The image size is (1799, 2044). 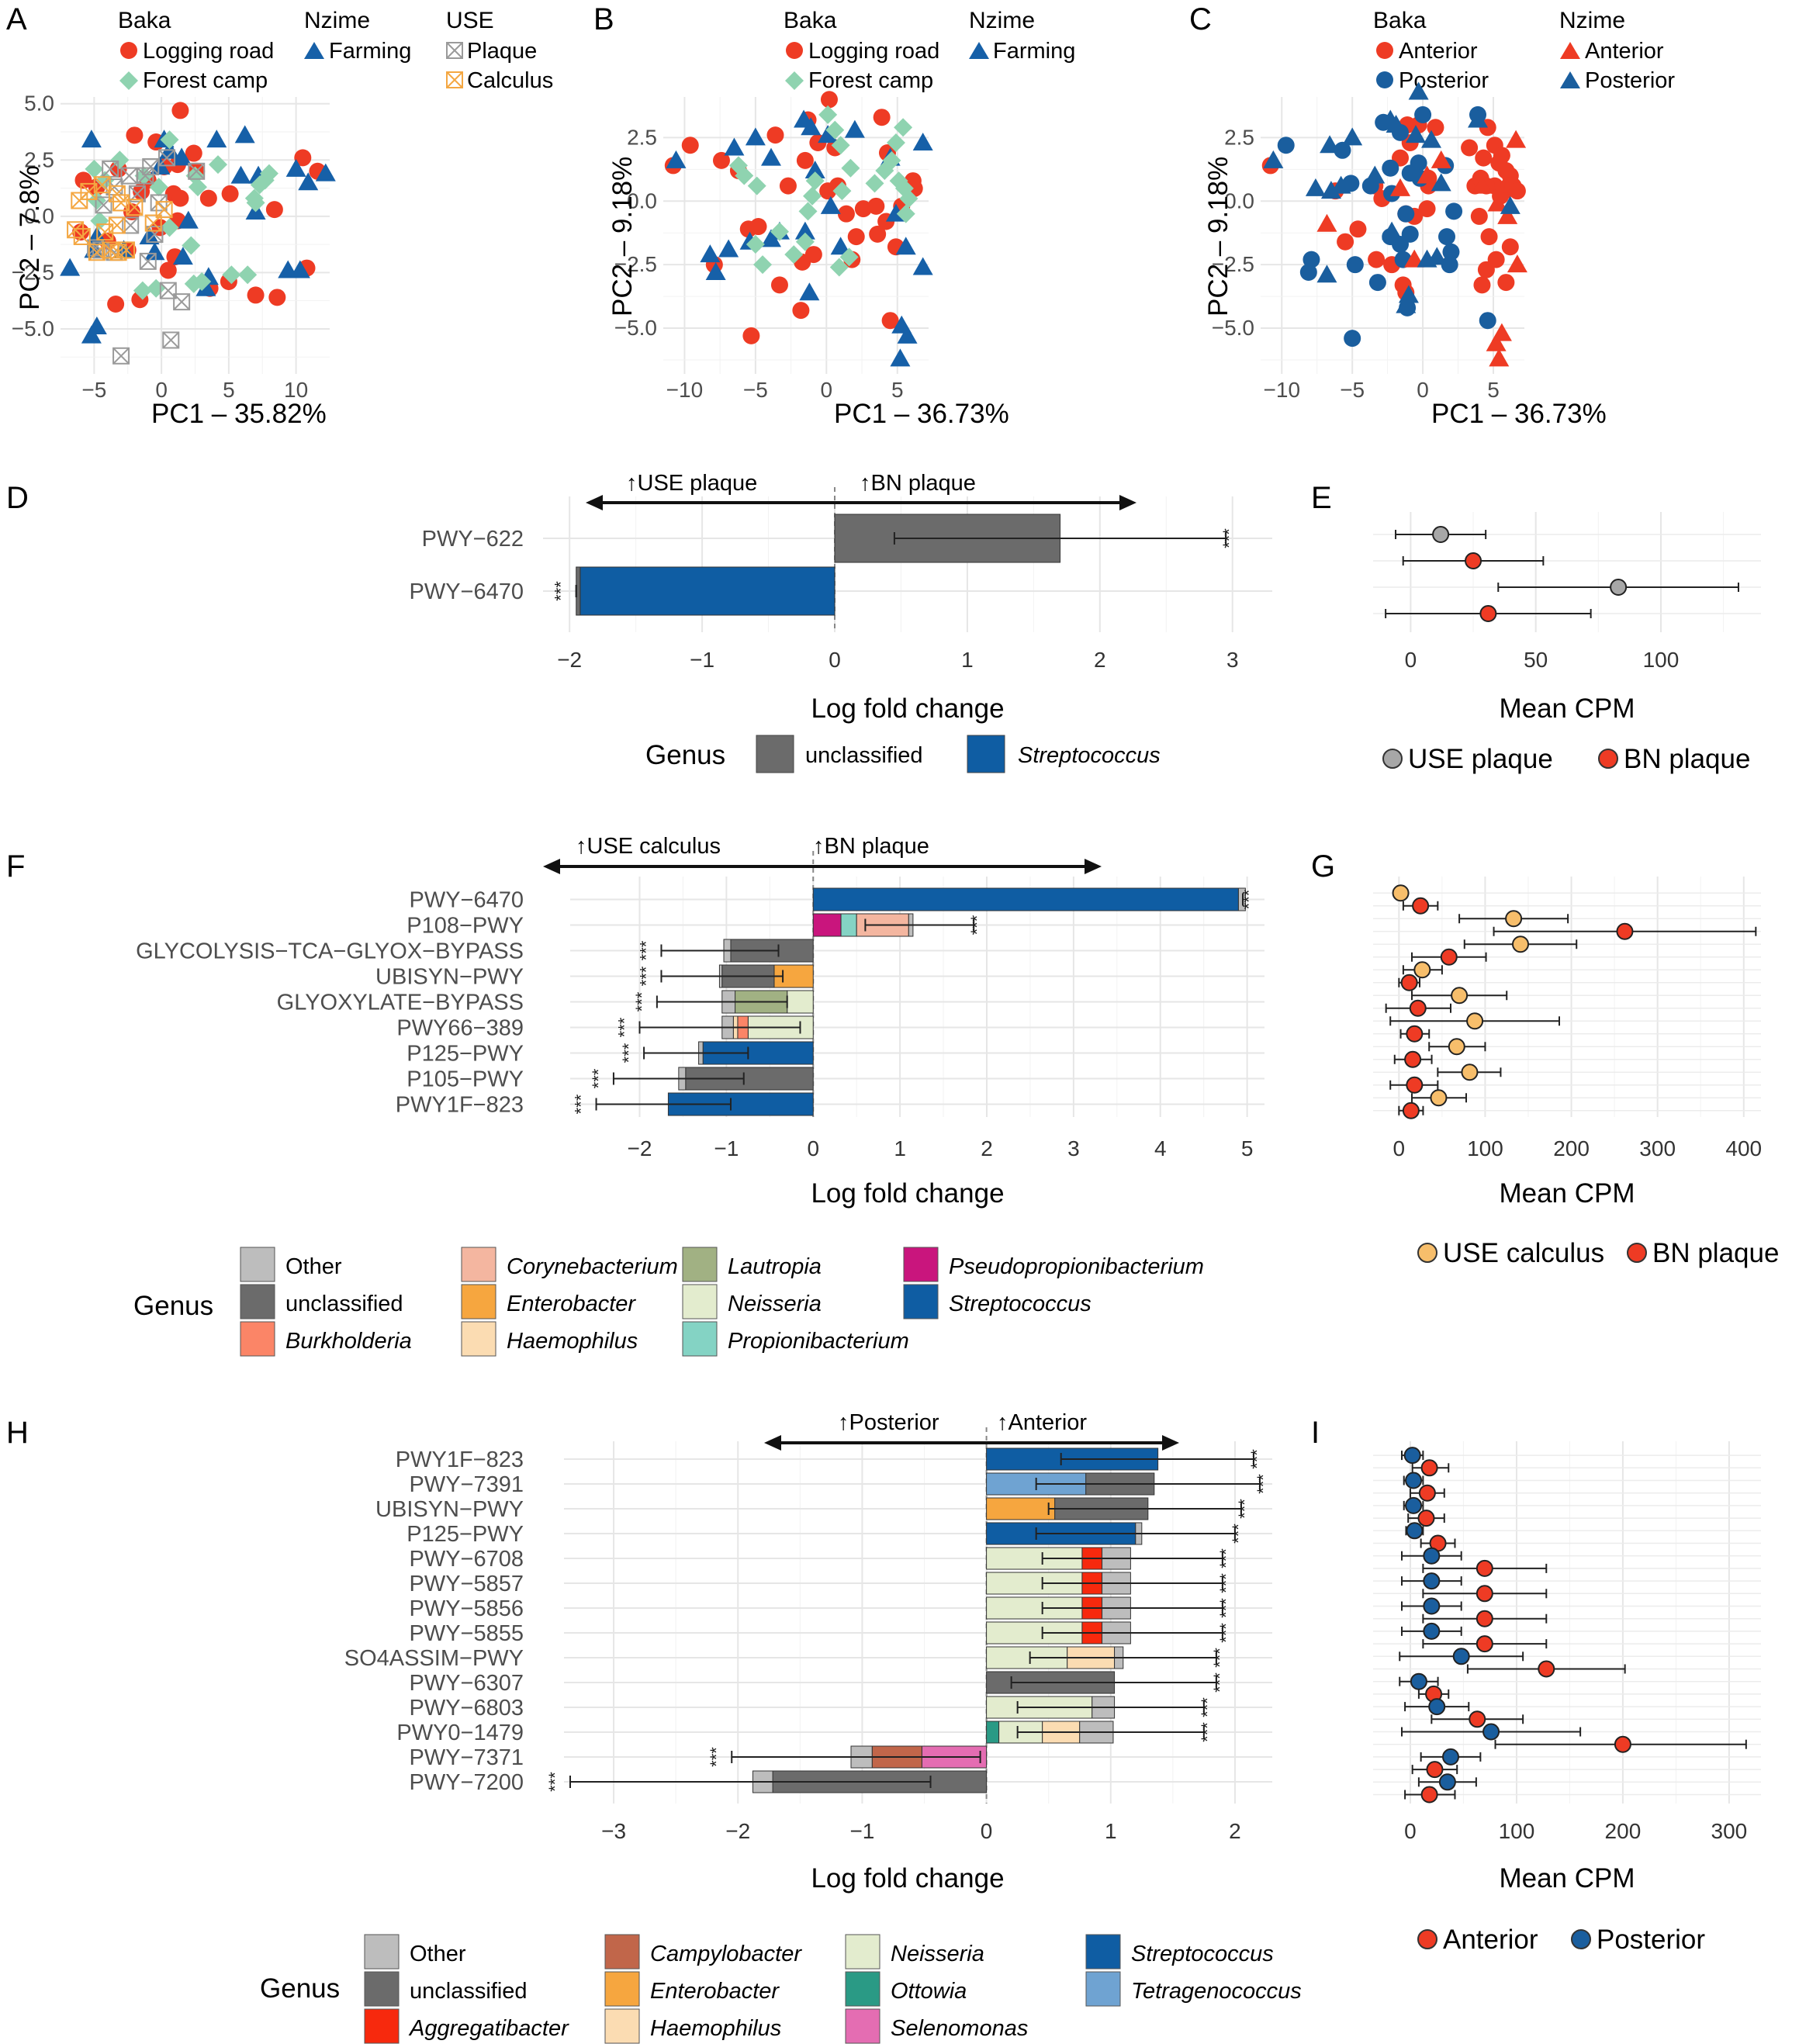 I want to click on legend-f-swatch-enterobacter, so click(x=479, y=1301).